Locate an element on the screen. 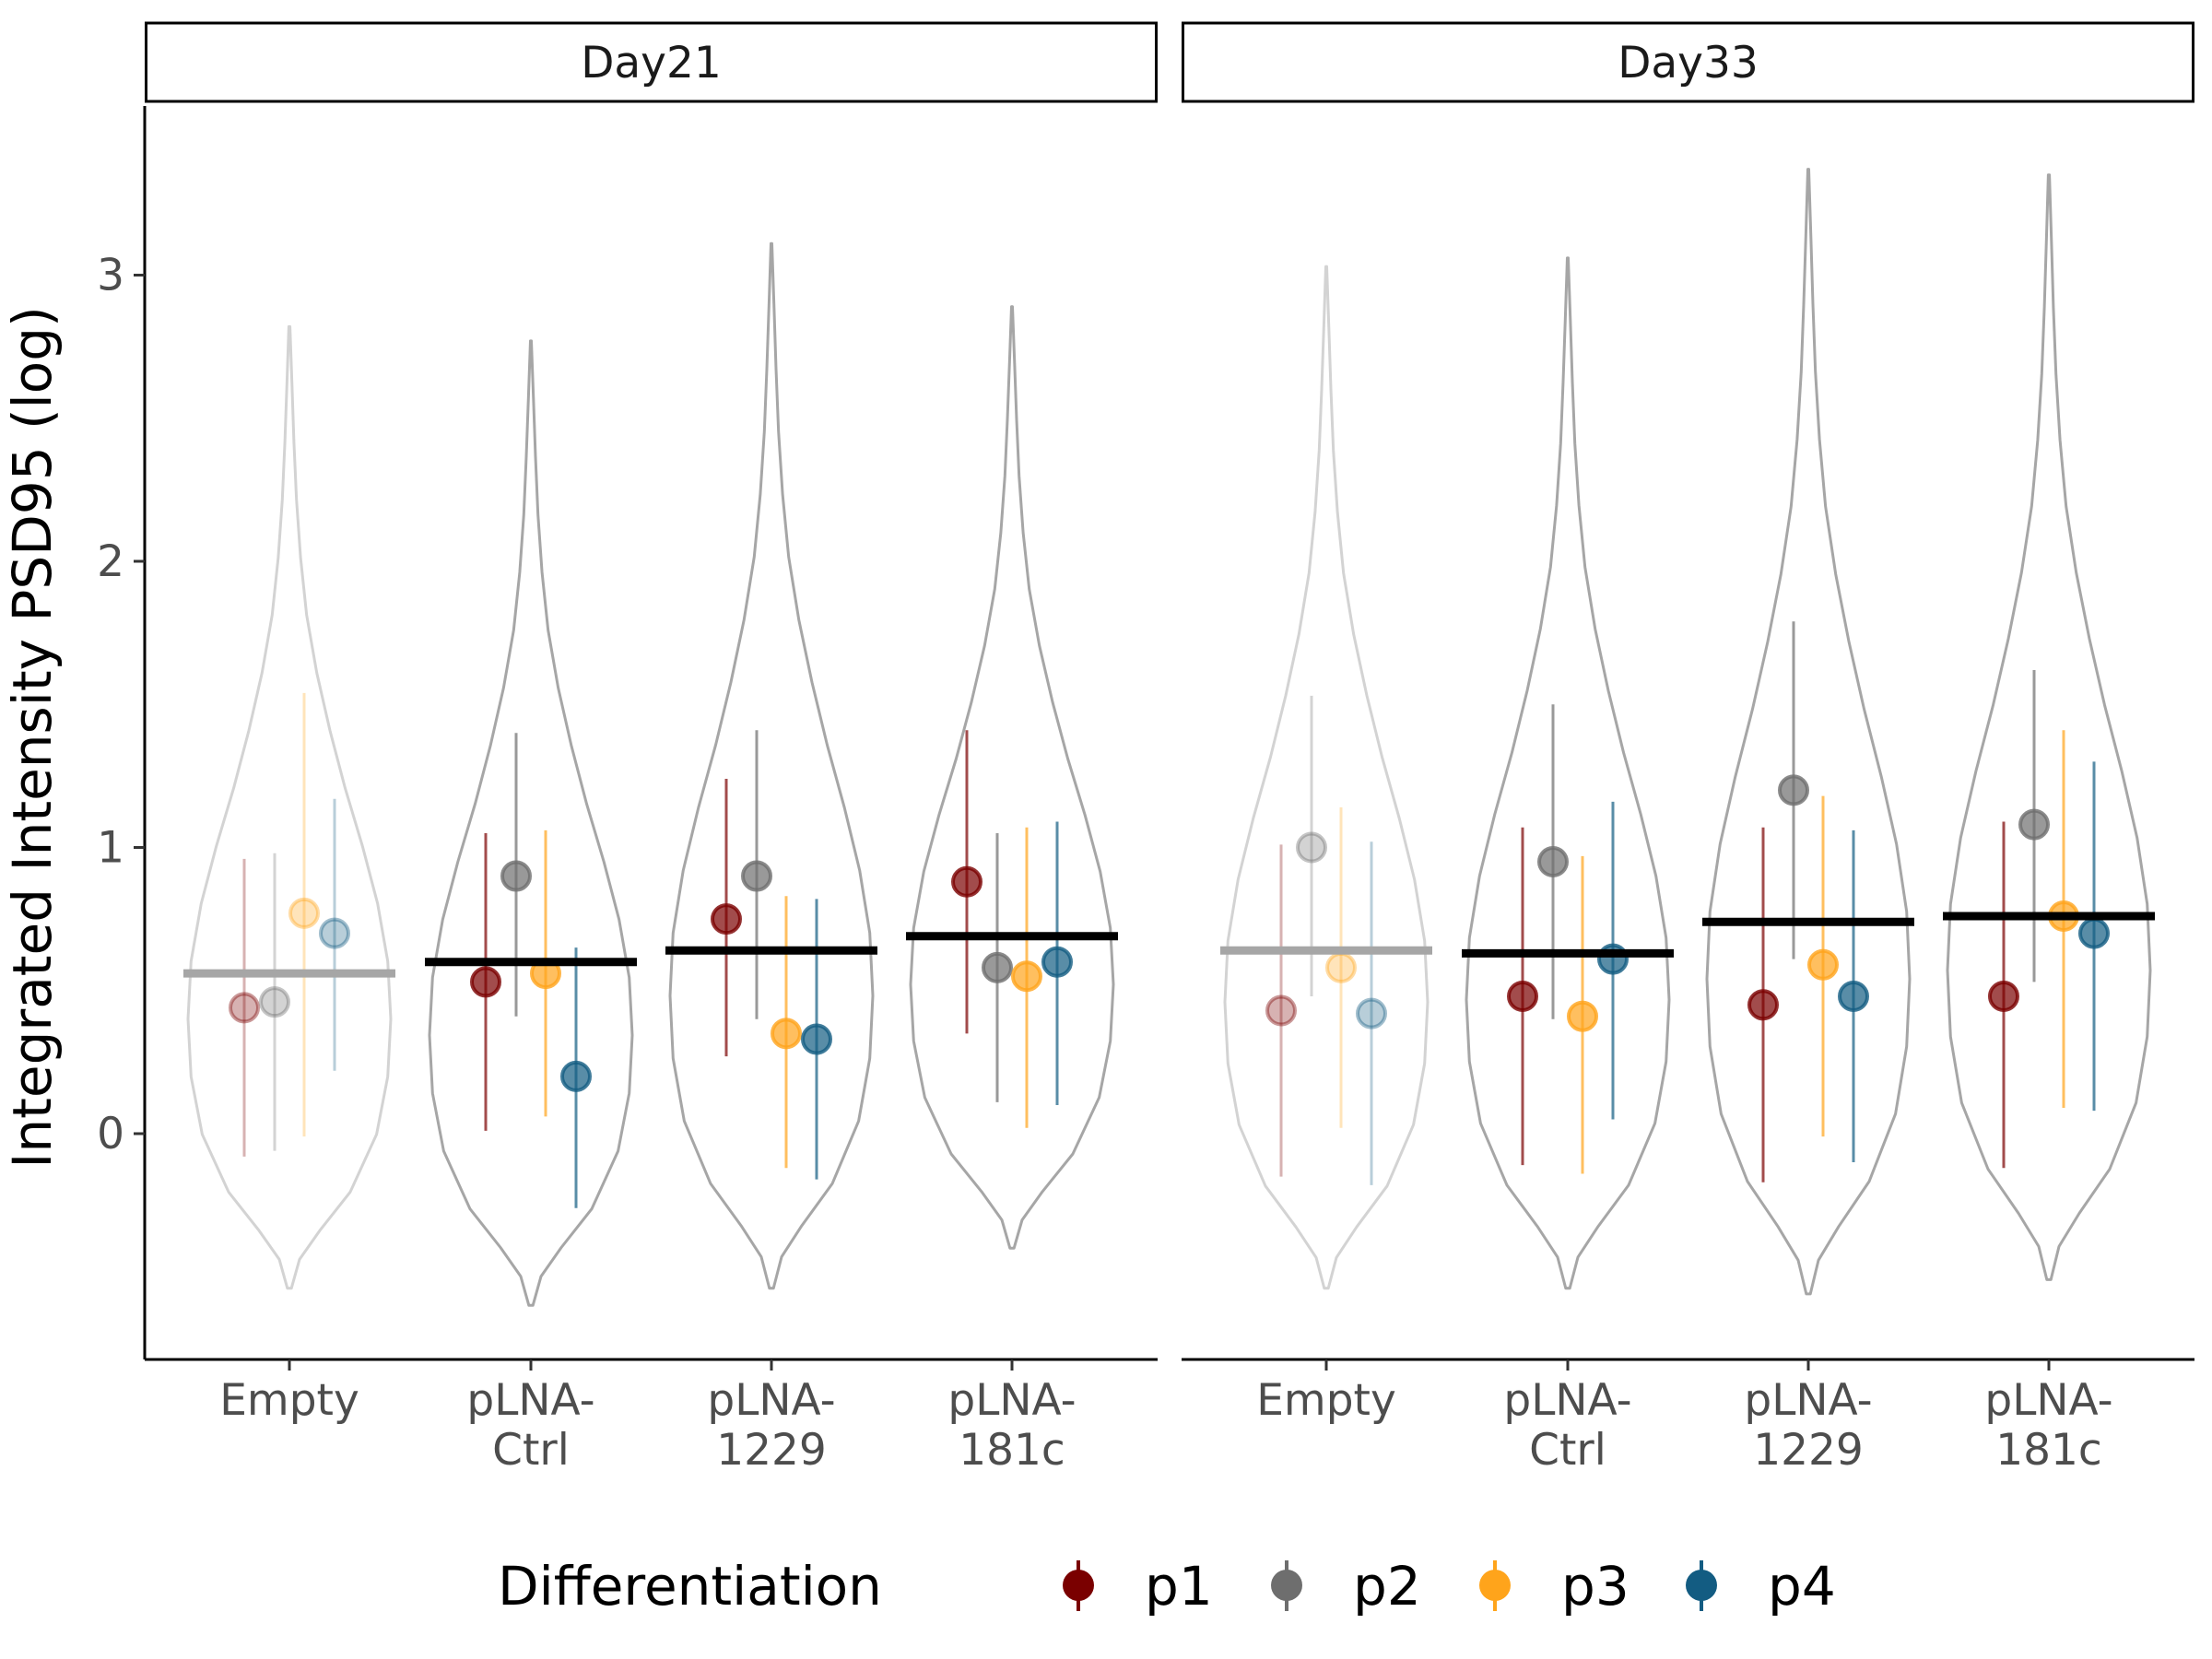  facet-strip-label: Day33 is located at coordinates (1688, 63).